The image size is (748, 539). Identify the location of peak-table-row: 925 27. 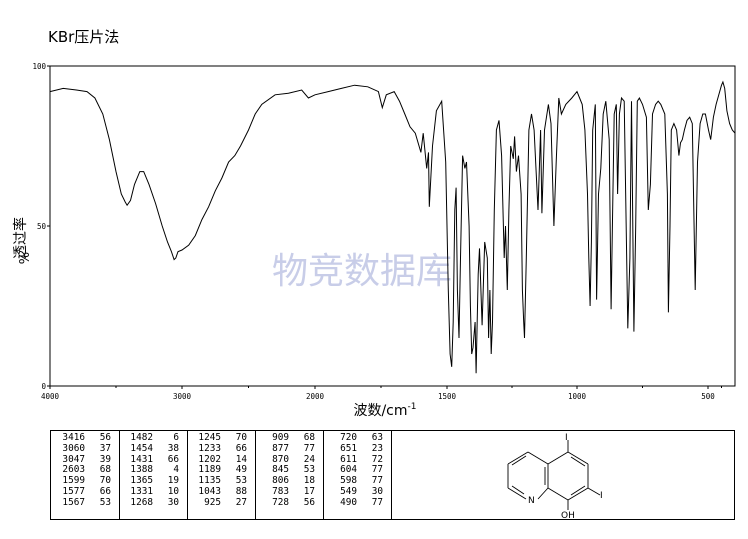
(219, 502).